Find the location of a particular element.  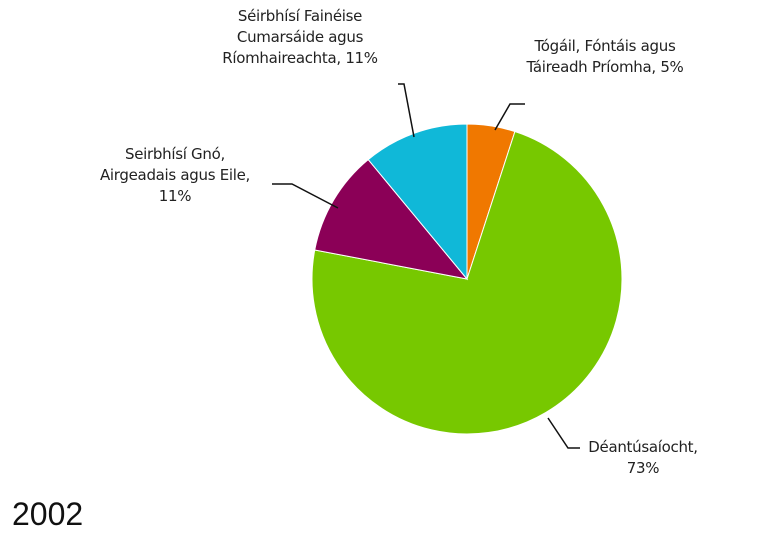

data-label: Seirbhísí Gnó, Airgeadais agus Eile, 11% is located at coordinates (175, 175).